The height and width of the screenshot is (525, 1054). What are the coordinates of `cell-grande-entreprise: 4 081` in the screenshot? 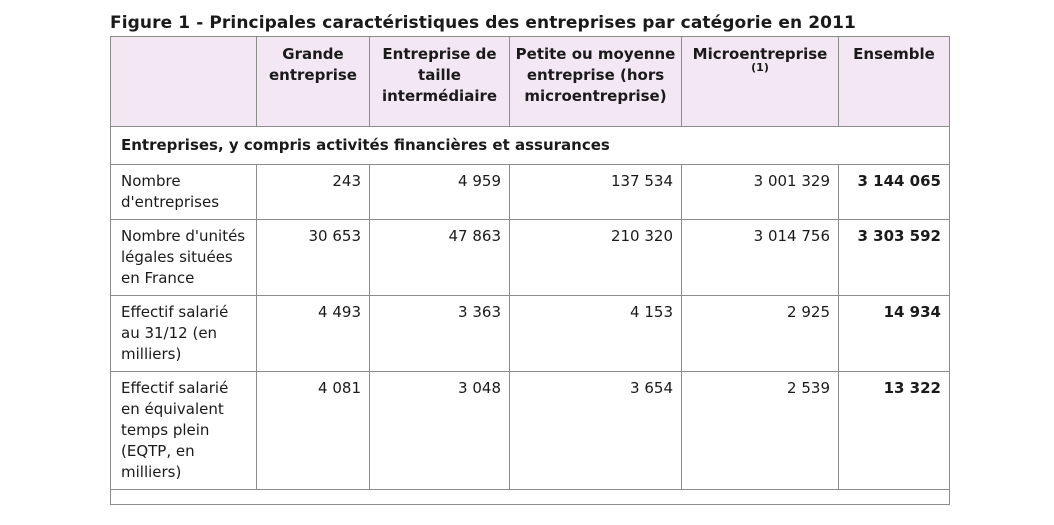 It's located at (313, 430).